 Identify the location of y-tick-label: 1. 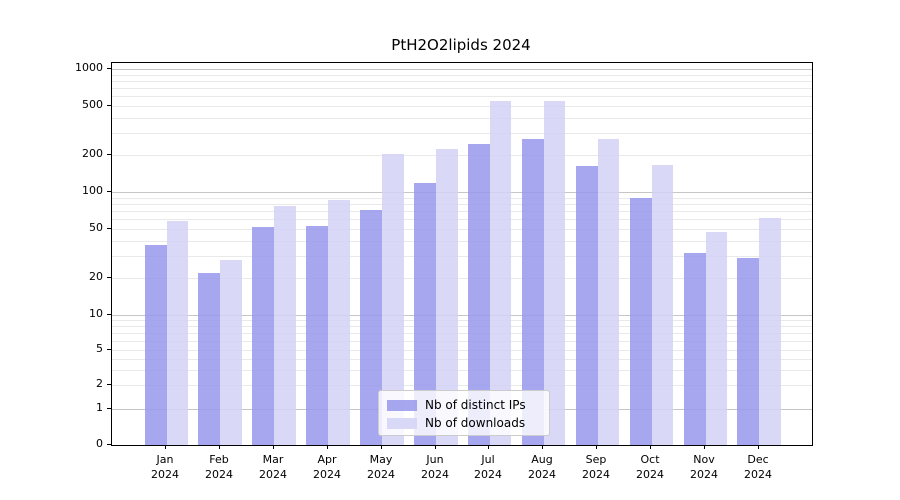
(99, 407).